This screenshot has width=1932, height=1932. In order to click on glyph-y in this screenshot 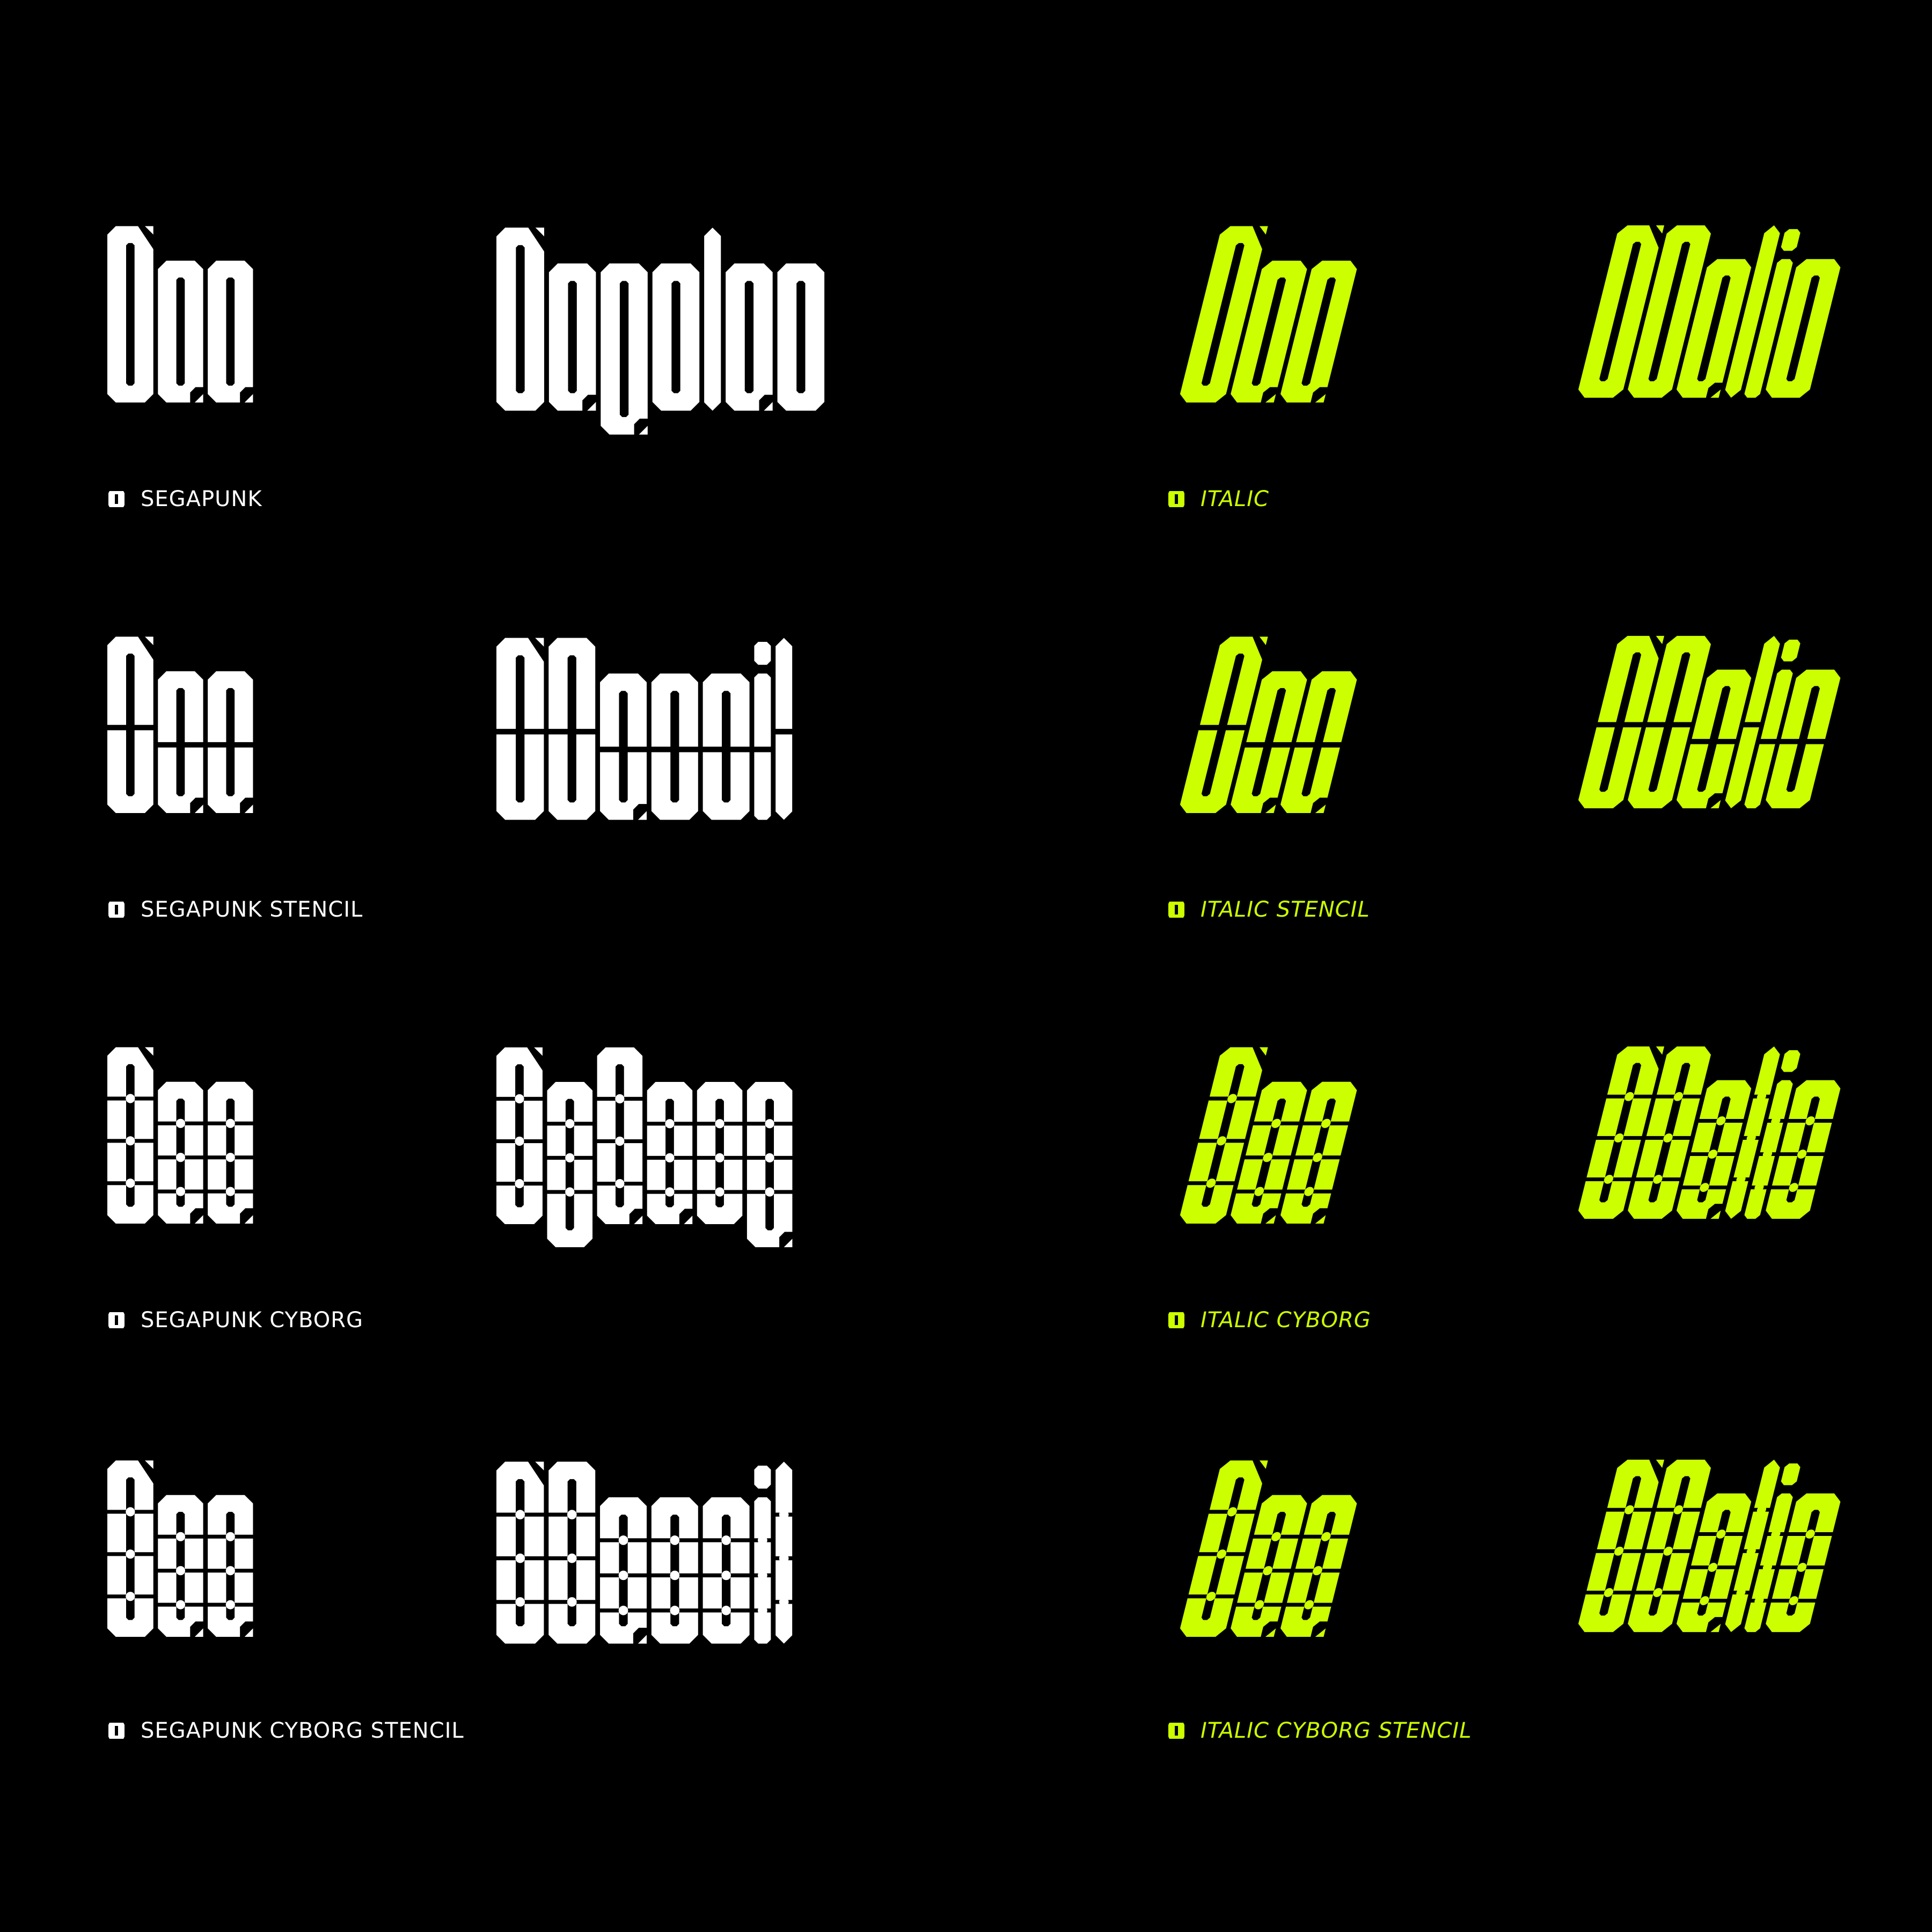, I will do `click(570, 1164)`.